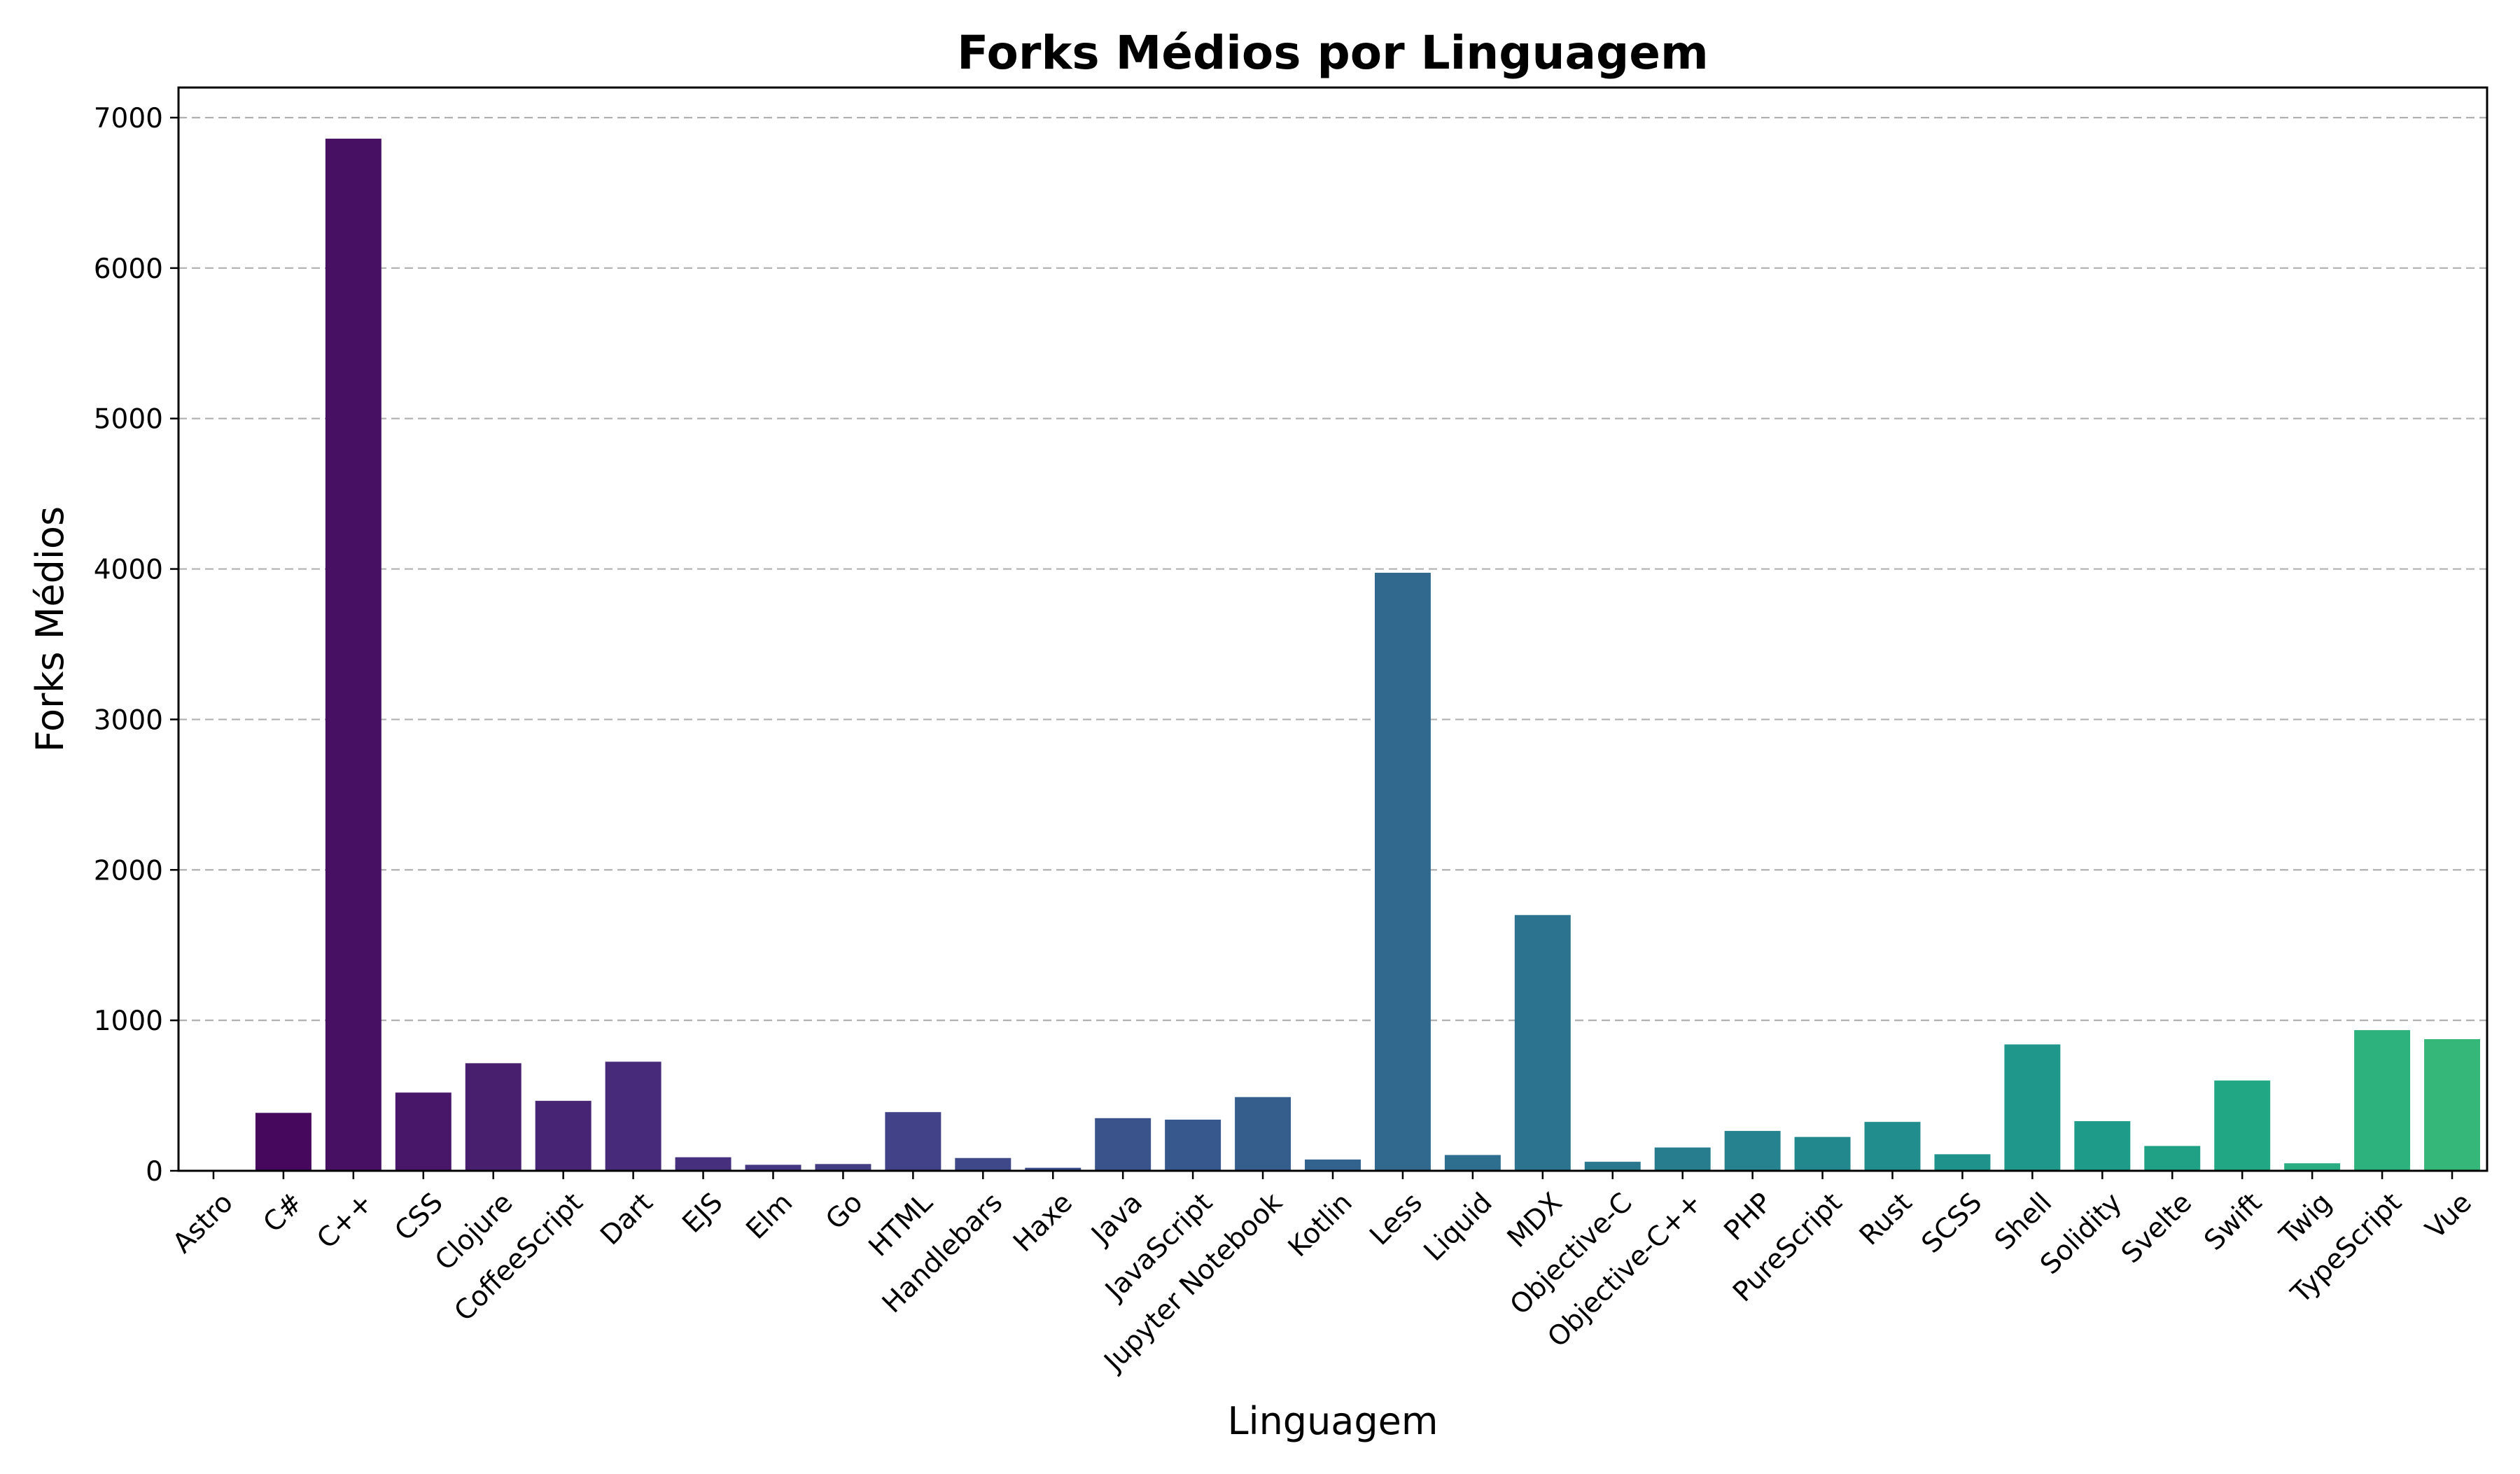 Image resolution: width=2520 pixels, height=1474 pixels. What do you see at coordinates (1053, 1169) in the screenshot?
I see `bar-haxe` at bounding box center [1053, 1169].